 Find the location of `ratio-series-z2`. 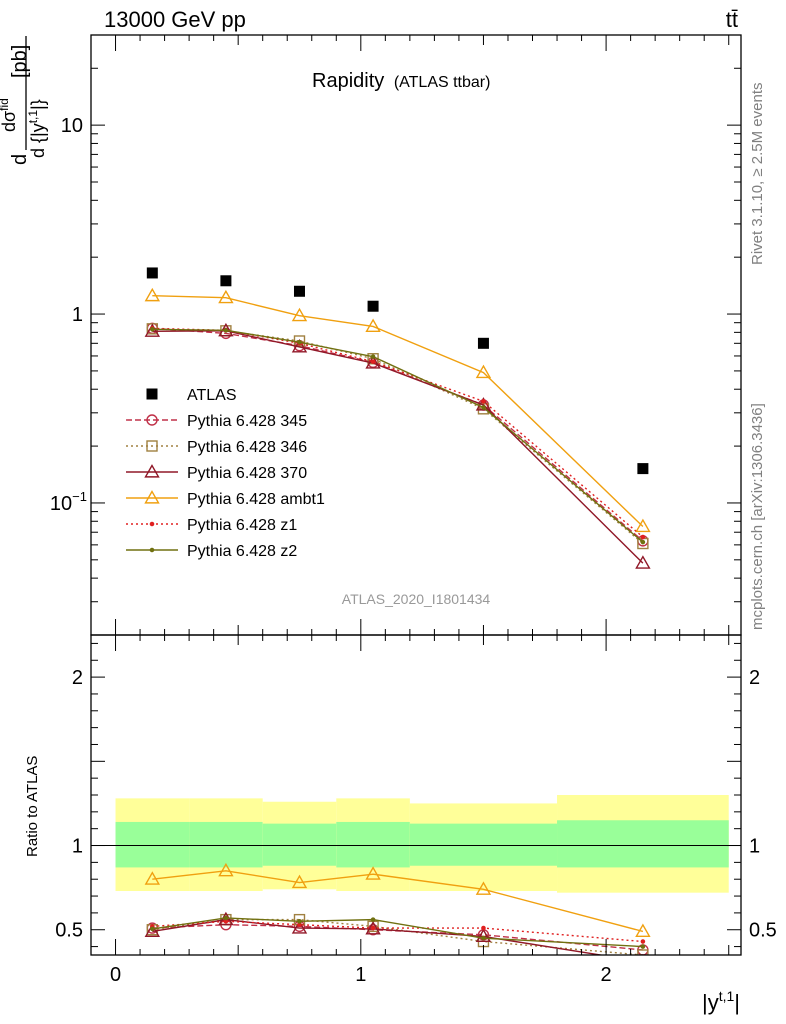

ratio-series-z2 is located at coordinates (397, 932).